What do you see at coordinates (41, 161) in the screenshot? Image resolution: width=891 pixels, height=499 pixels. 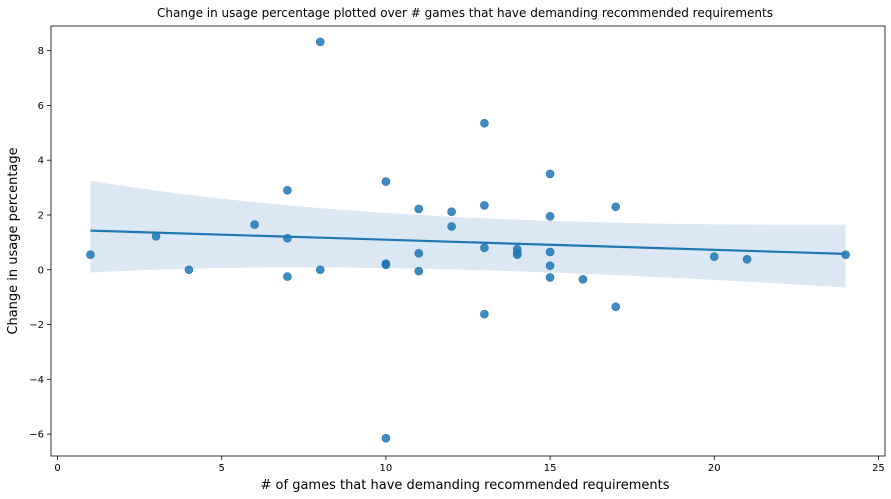 I see `y-tick-label: 4` at bounding box center [41, 161].